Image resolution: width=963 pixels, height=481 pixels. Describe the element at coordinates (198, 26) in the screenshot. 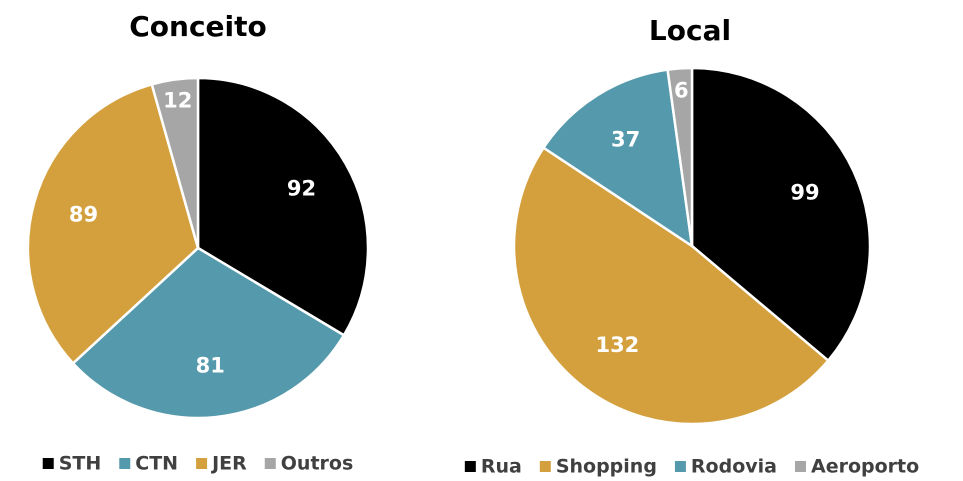

I see `chart-title: Conceito` at that location.